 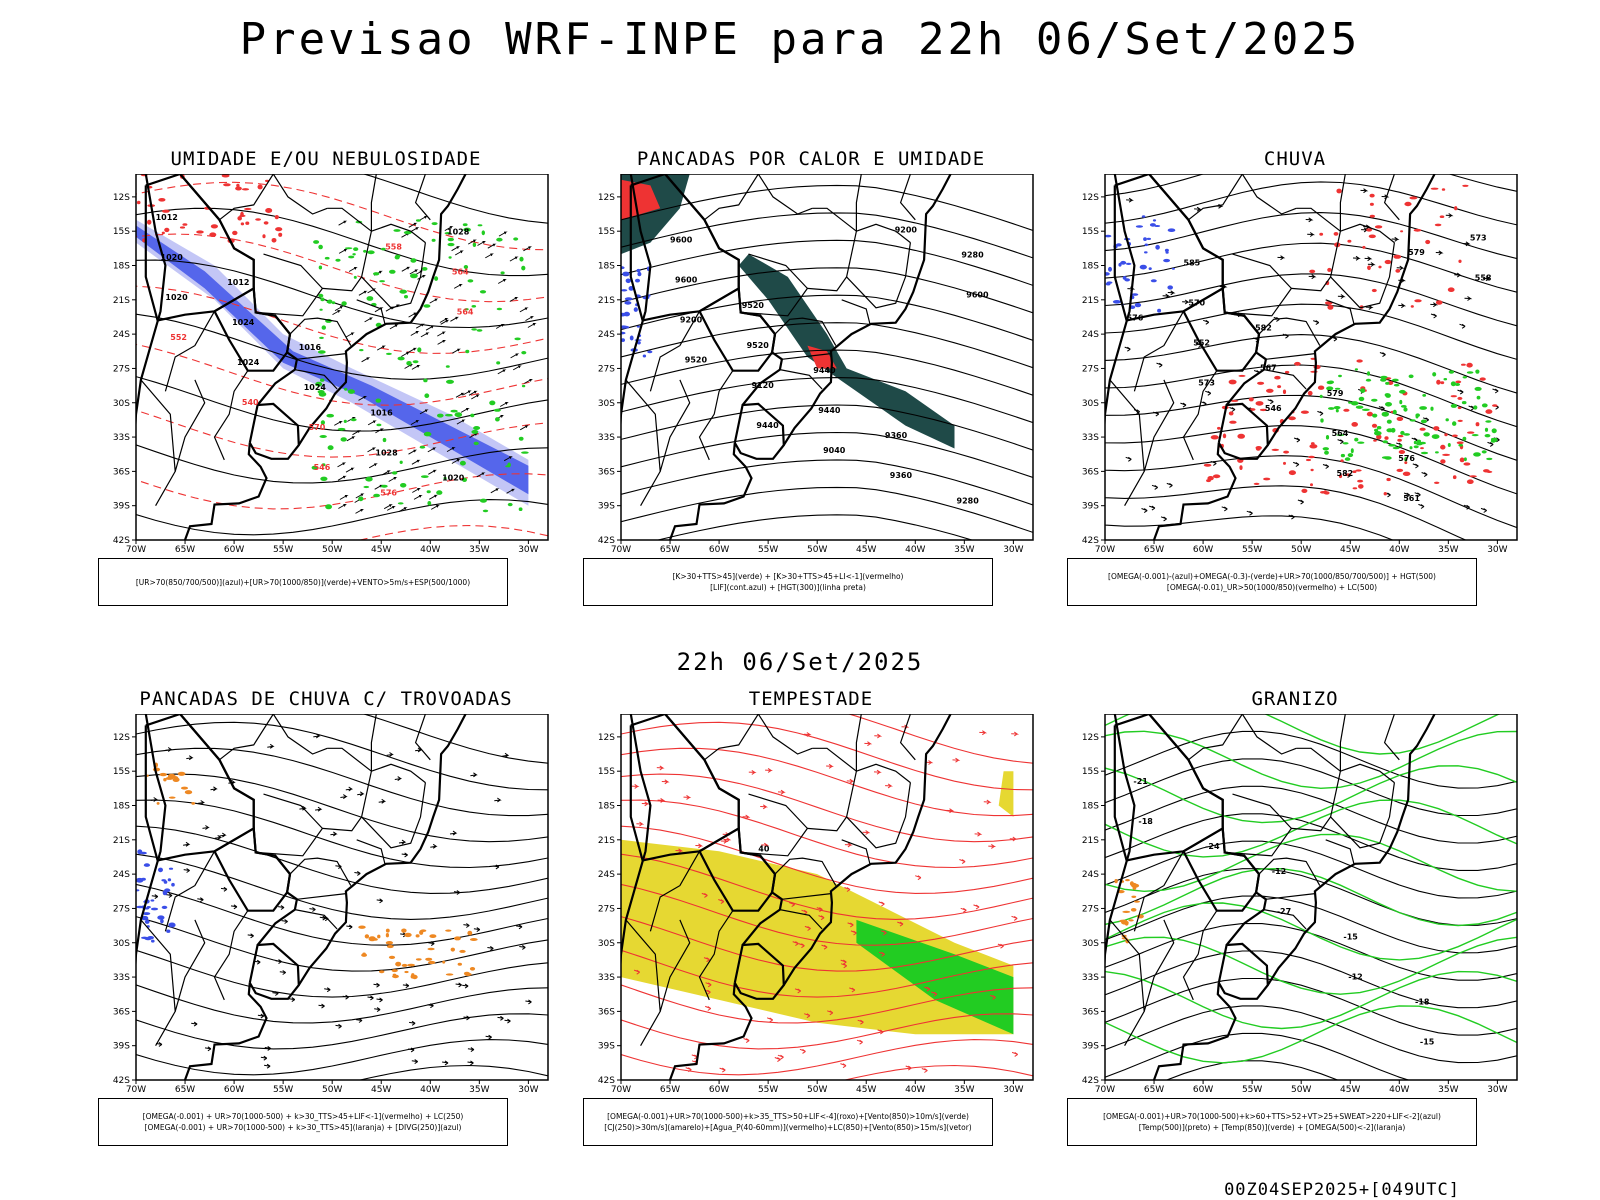 What do you see at coordinates (460, 272) in the screenshot?
I see `contour-value-label: 564` at bounding box center [460, 272].